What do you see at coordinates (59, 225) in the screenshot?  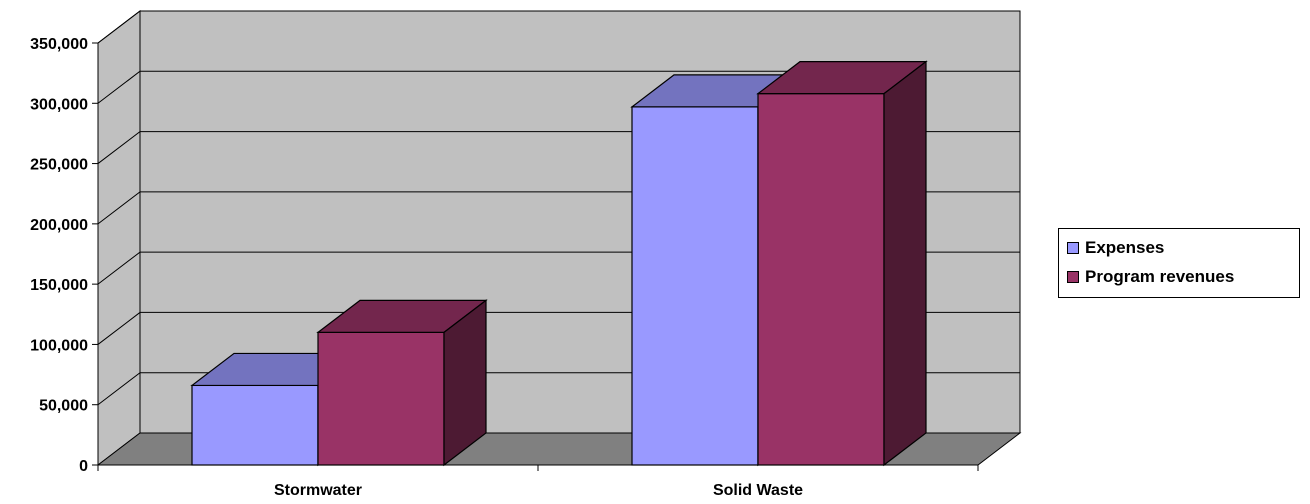 I see `y-tick-label: 200,000` at bounding box center [59, 225].